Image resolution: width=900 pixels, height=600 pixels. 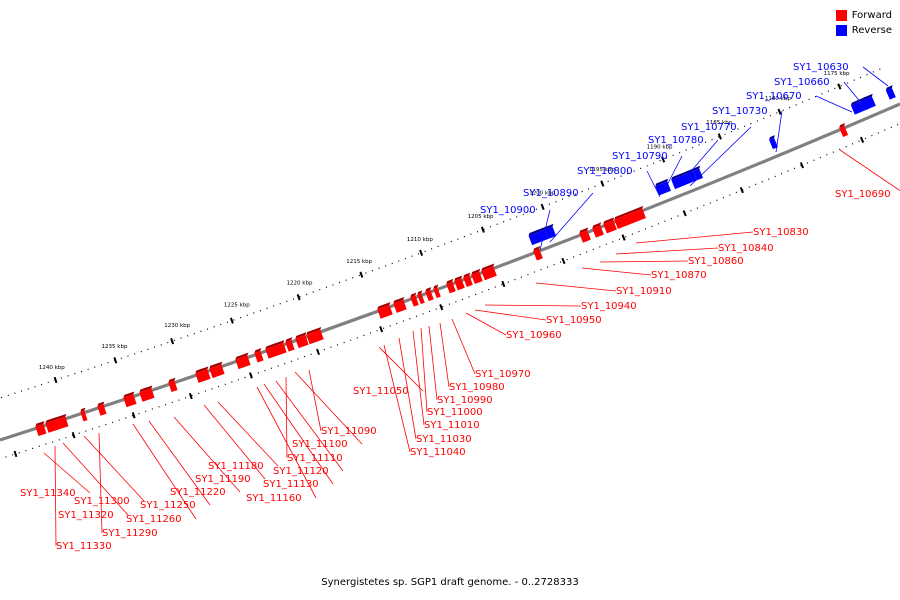 I want to click on gene-label: SY1_10910, so click(x=644, y=291).